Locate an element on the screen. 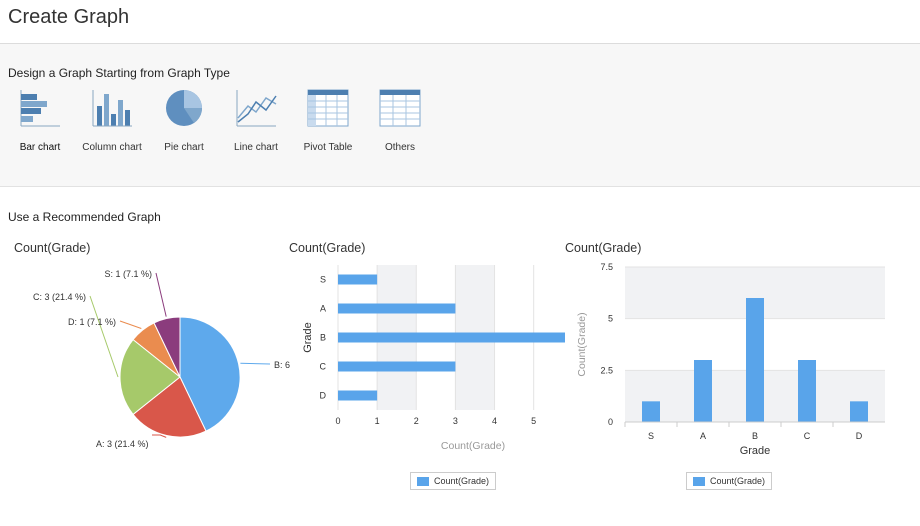 The width and height of the screenshot is (920, 526). column-y-tick: 2.5 is located at coordinates (606, 370).